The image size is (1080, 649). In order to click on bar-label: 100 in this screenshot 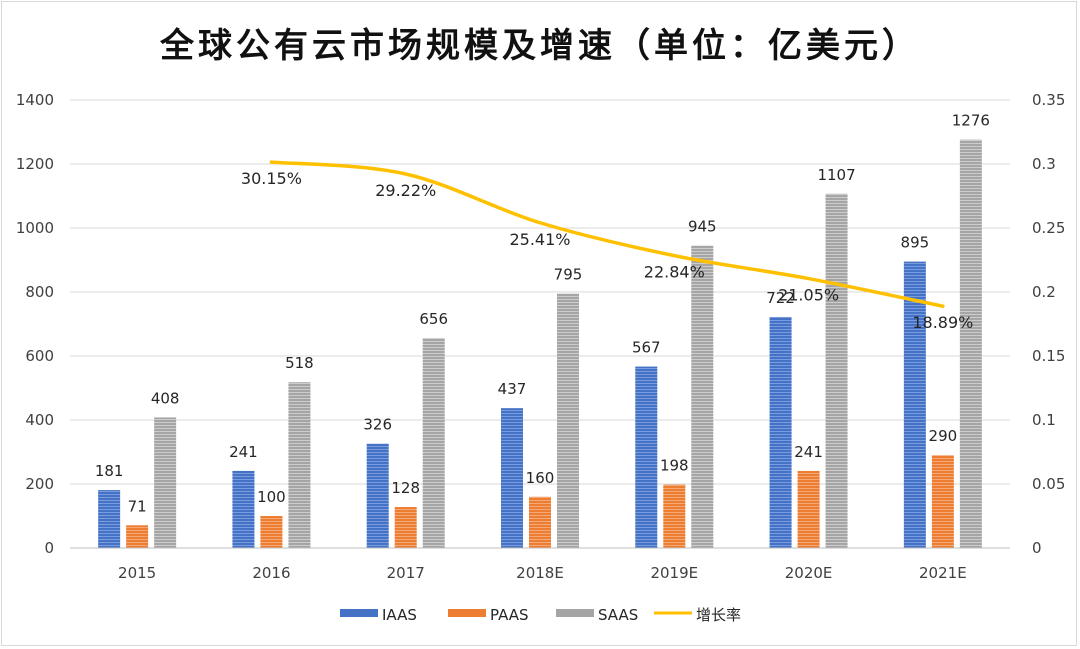, I will do `click(271, 497)`.